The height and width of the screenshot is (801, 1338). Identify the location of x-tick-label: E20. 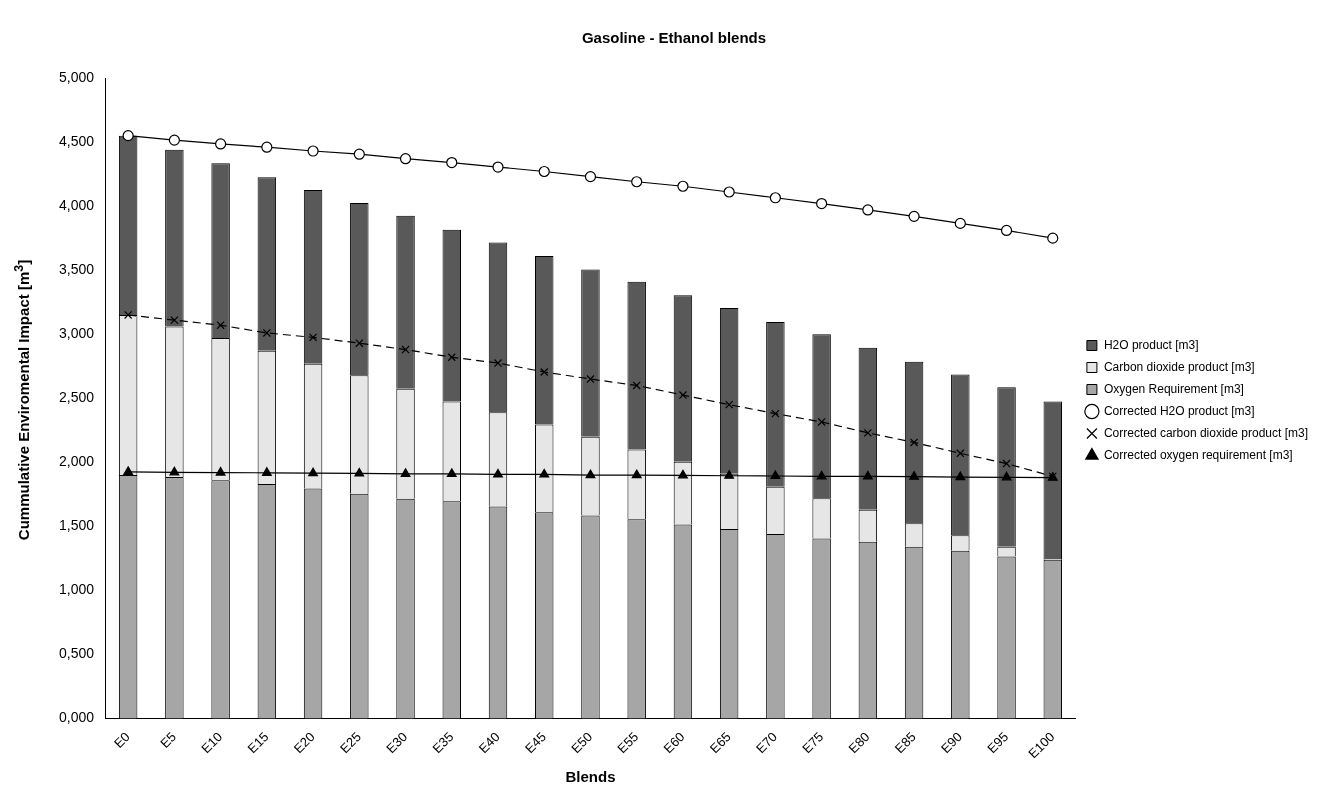
(304, 743).